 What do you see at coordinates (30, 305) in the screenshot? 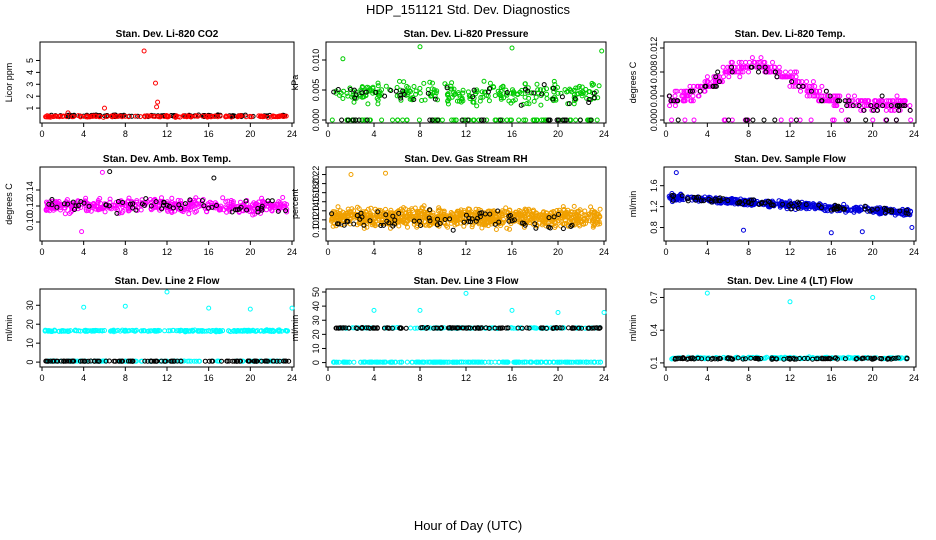
I see `y-tick-label: 30` at bounding box center [30, 305].